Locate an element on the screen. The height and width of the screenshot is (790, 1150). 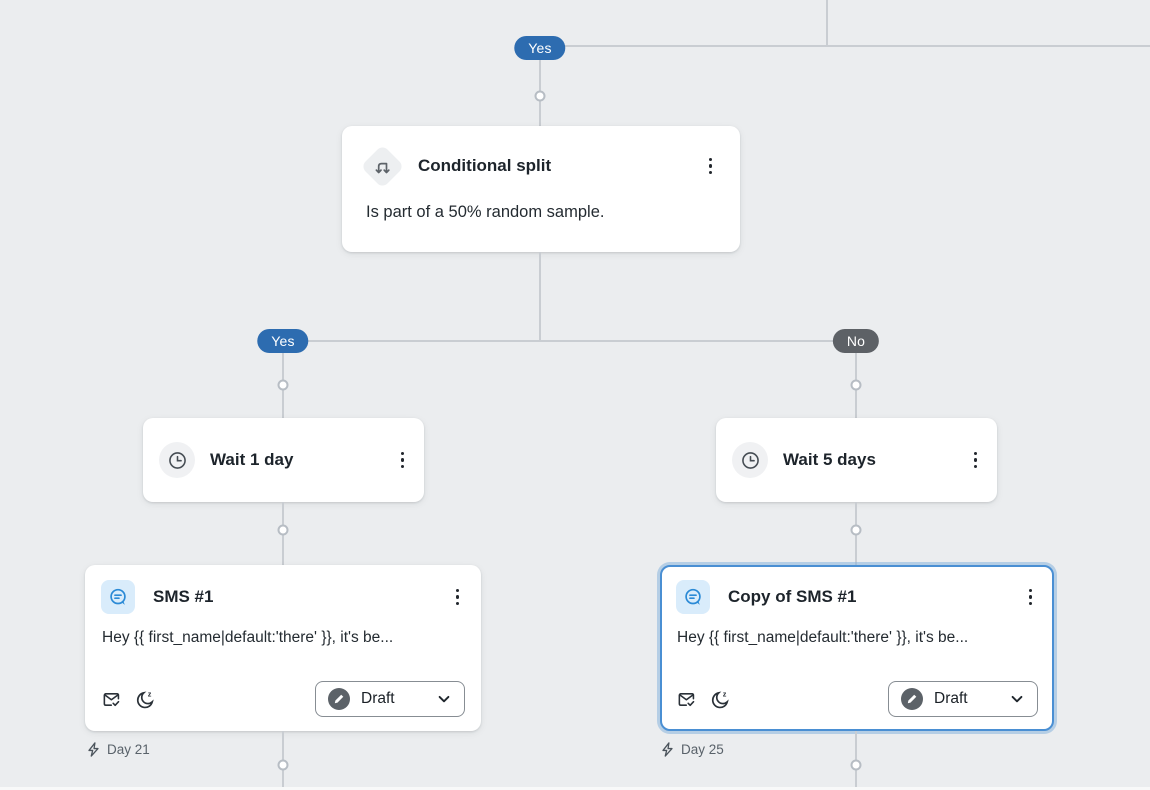
split-icon-badge is located at coordinates (382, 166).